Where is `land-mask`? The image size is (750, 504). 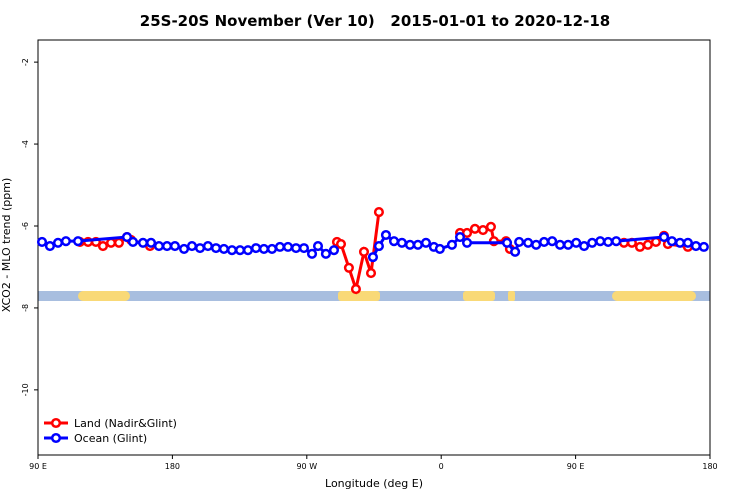
land-mask is located at coordinates (374, 296).